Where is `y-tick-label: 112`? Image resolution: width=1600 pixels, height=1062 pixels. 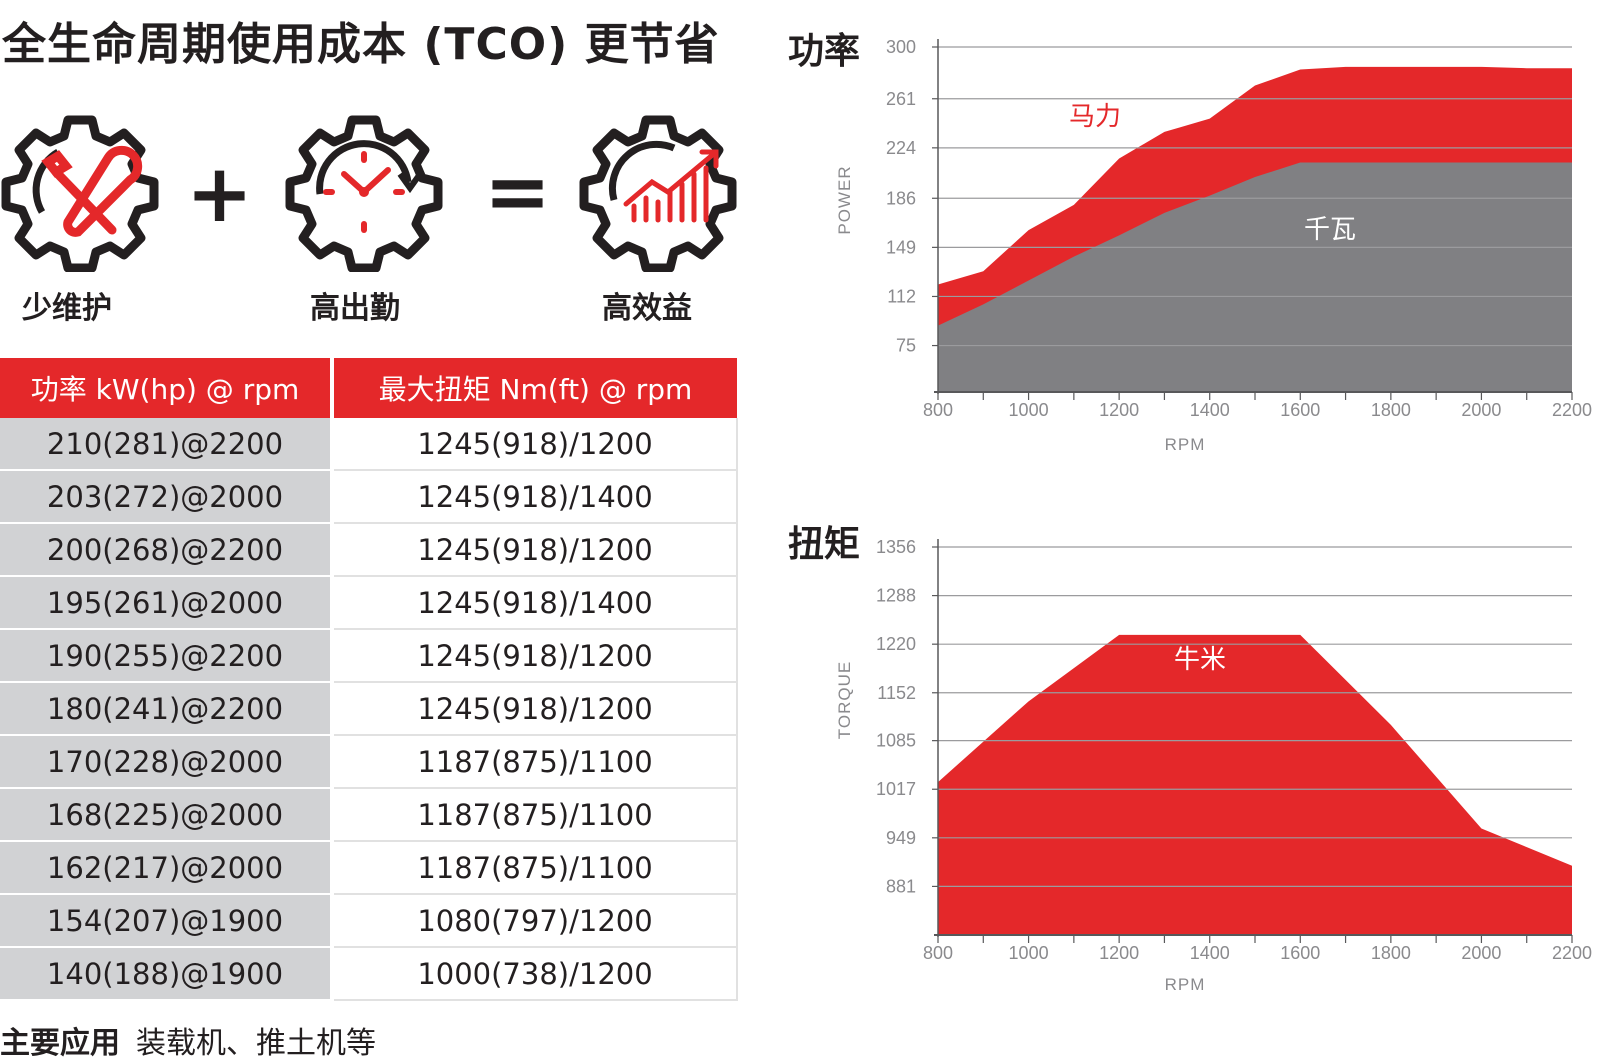
y-tick-label: 112 is located at coordinates (901, 296).